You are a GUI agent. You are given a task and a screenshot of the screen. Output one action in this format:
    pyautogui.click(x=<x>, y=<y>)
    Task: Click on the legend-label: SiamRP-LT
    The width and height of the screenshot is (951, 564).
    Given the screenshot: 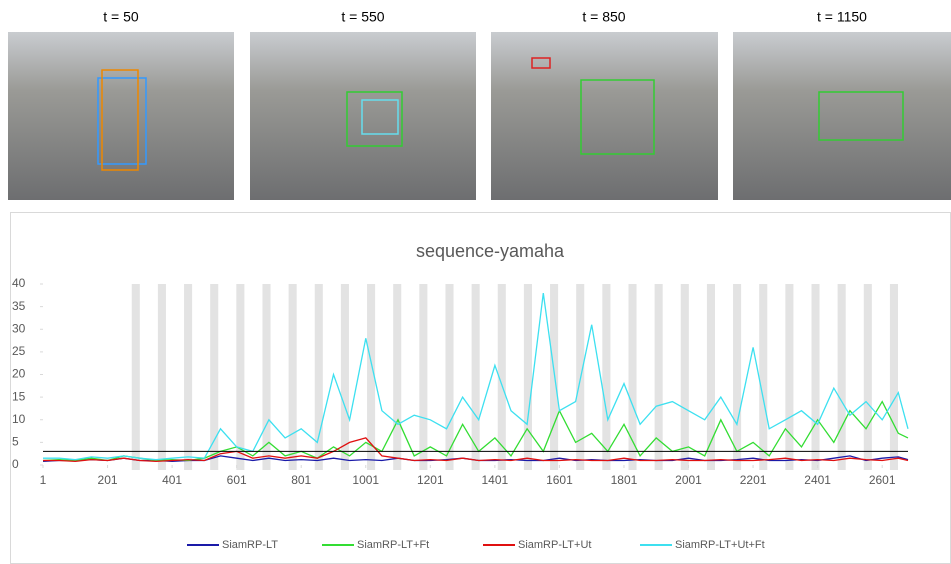 What is the action you would take?
    pyautogui.click(x=250, y=545)
    